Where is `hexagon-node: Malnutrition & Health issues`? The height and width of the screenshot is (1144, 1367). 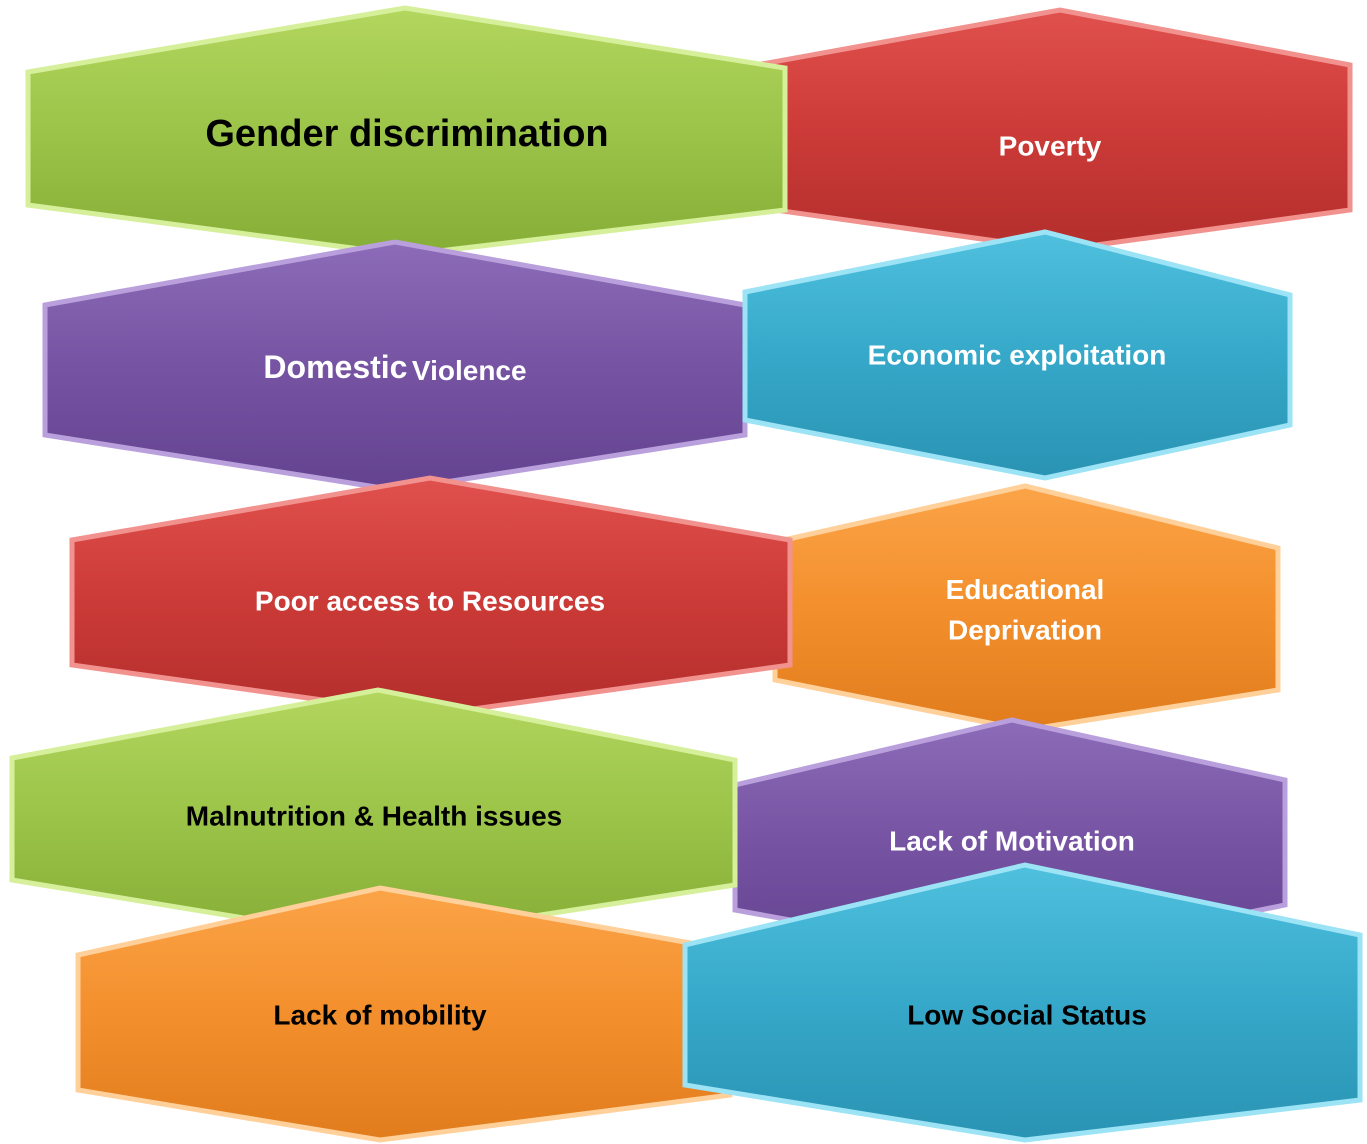
hexagon-node: Malnutrition & Health issues is located at coordinates (373, 815).